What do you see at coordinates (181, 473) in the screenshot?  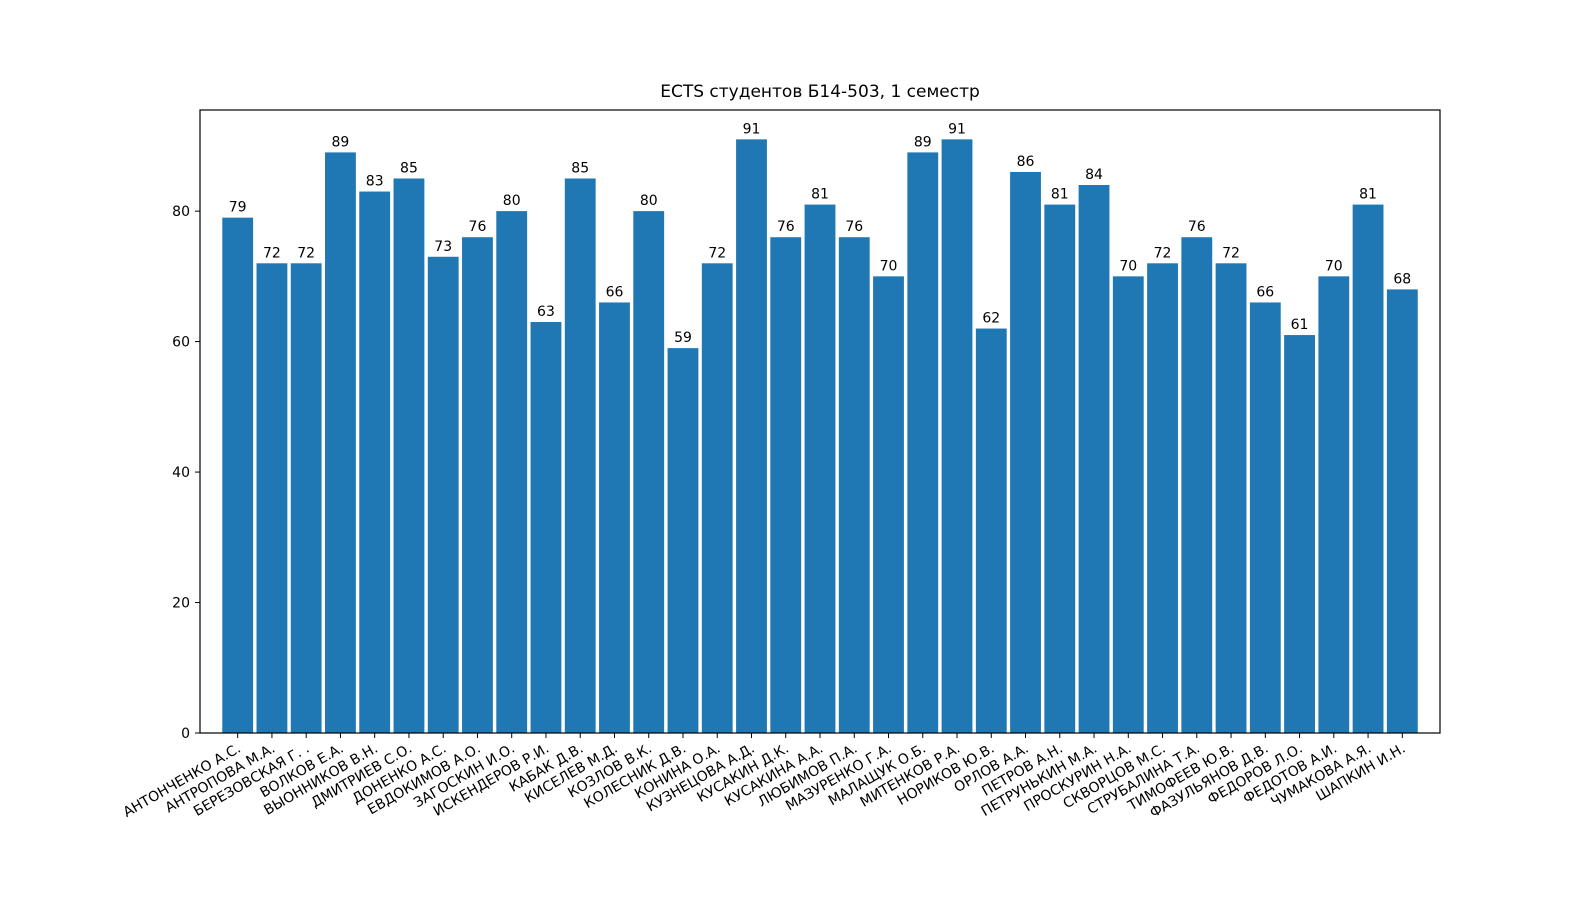 I see `y-tick-label: 40` at bounding box center [181, 473].